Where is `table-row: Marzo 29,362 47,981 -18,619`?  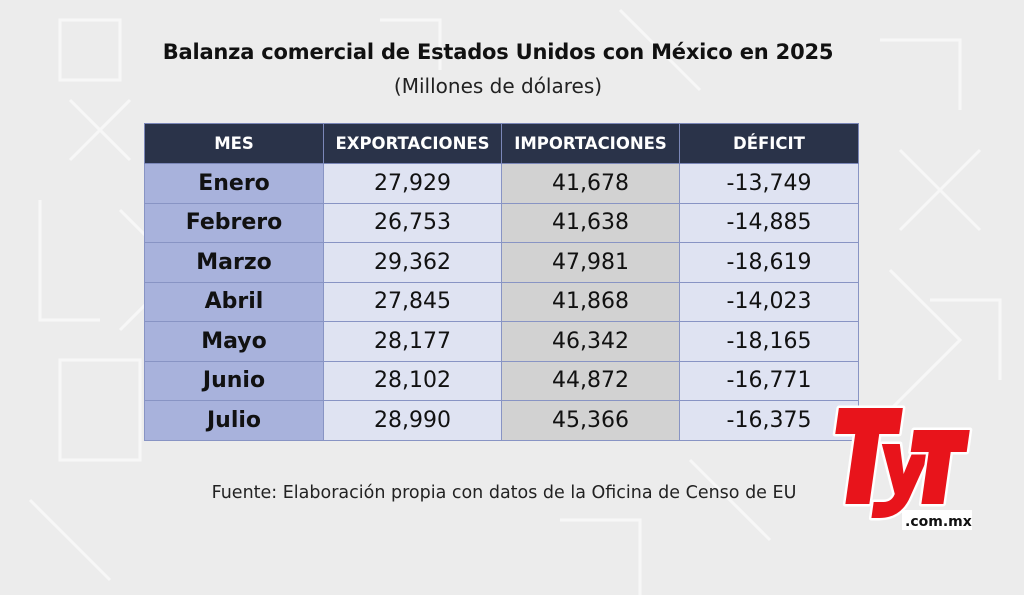
table-row: Marzo 29,362 47,981 -18,619 is located at coordinates (501, 262).